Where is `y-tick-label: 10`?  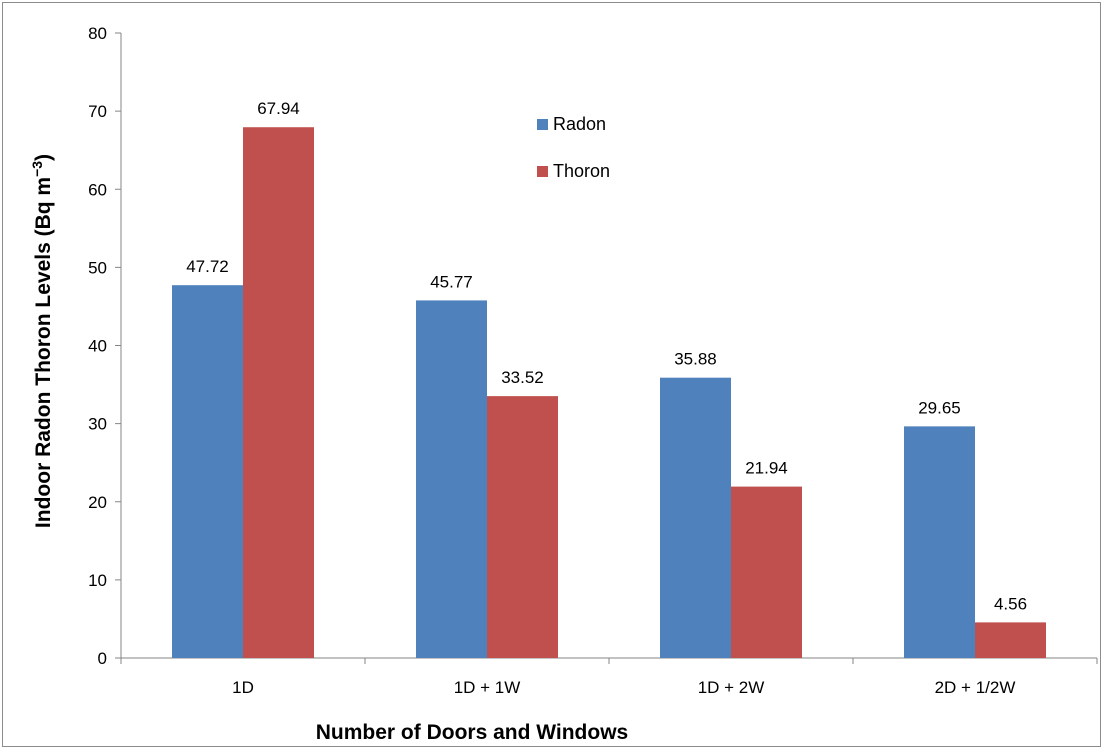 y-tick-label: 10 is located at coordinates (97, 580).